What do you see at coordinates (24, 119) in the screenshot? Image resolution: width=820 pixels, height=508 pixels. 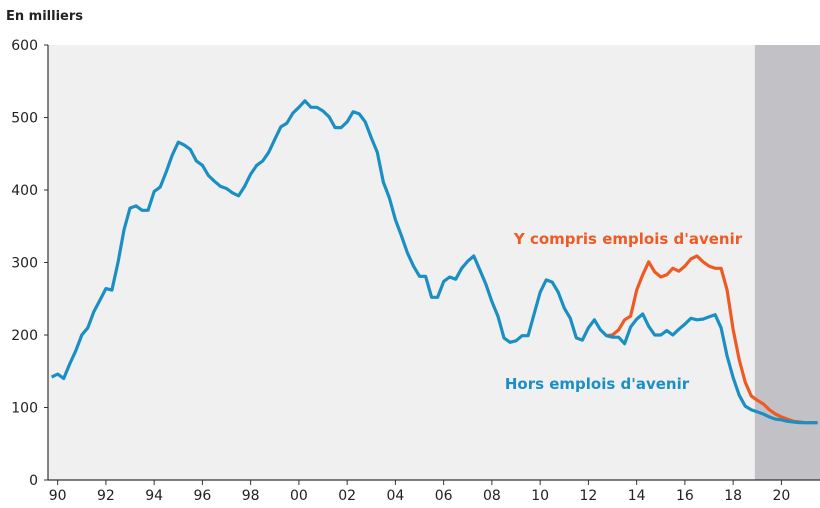 I see `y-tick-label: 500` at bounding box center [24, 119].